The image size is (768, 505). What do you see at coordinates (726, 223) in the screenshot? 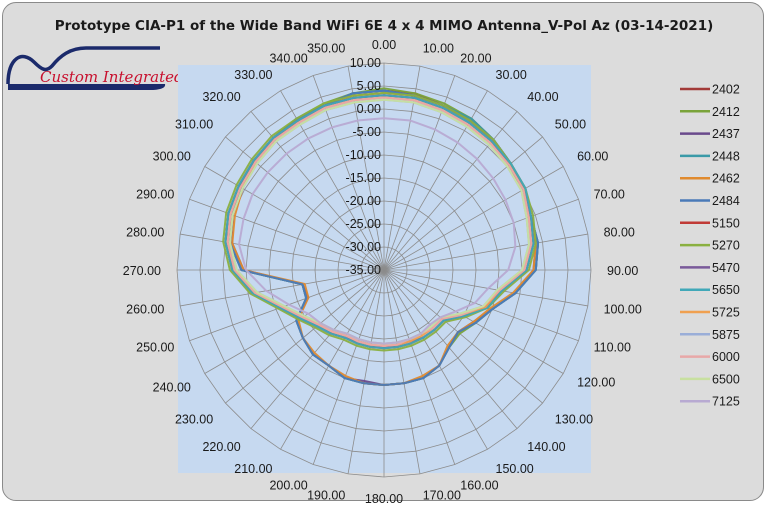
I see `legend-label: 5150` at bounding box center [726, 223].